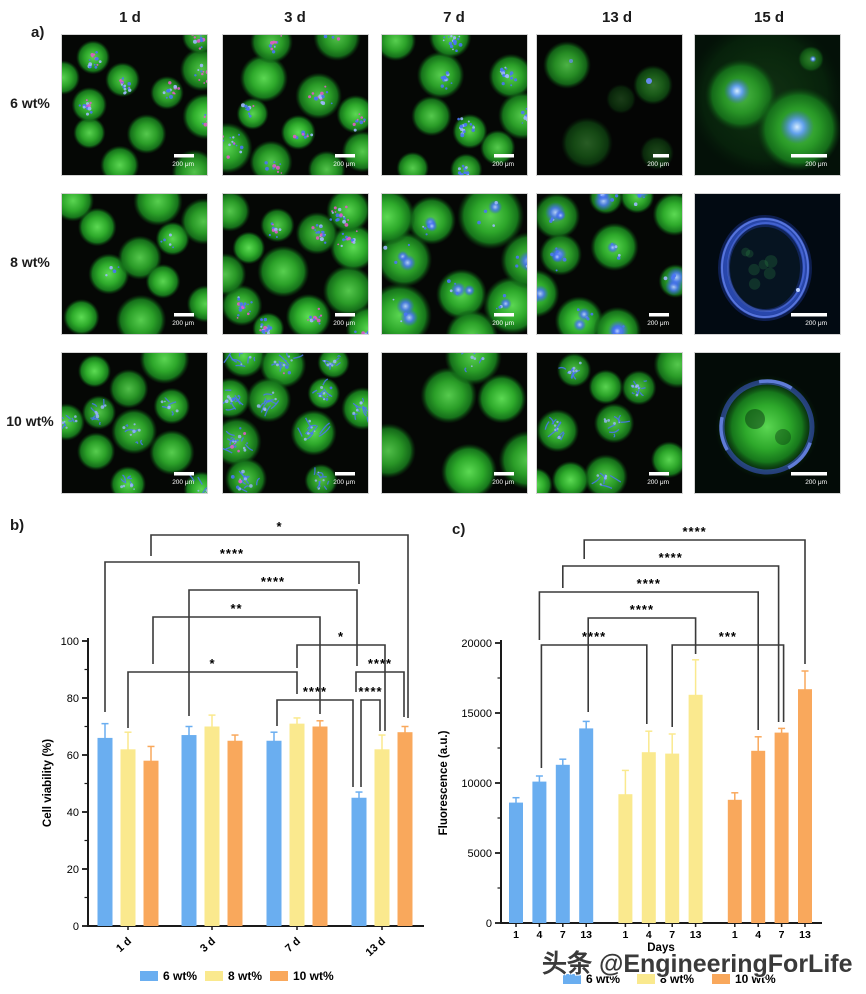  I want to click on legend-label: 6 wt%, so click(603, 979).